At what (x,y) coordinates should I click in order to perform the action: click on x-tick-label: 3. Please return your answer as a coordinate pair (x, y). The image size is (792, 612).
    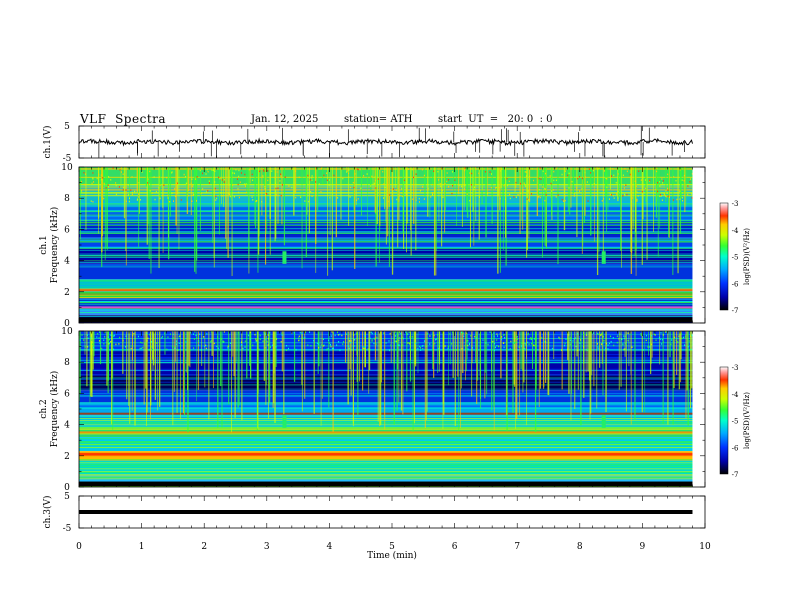
    Looking at the image, I should click on (267, 547).